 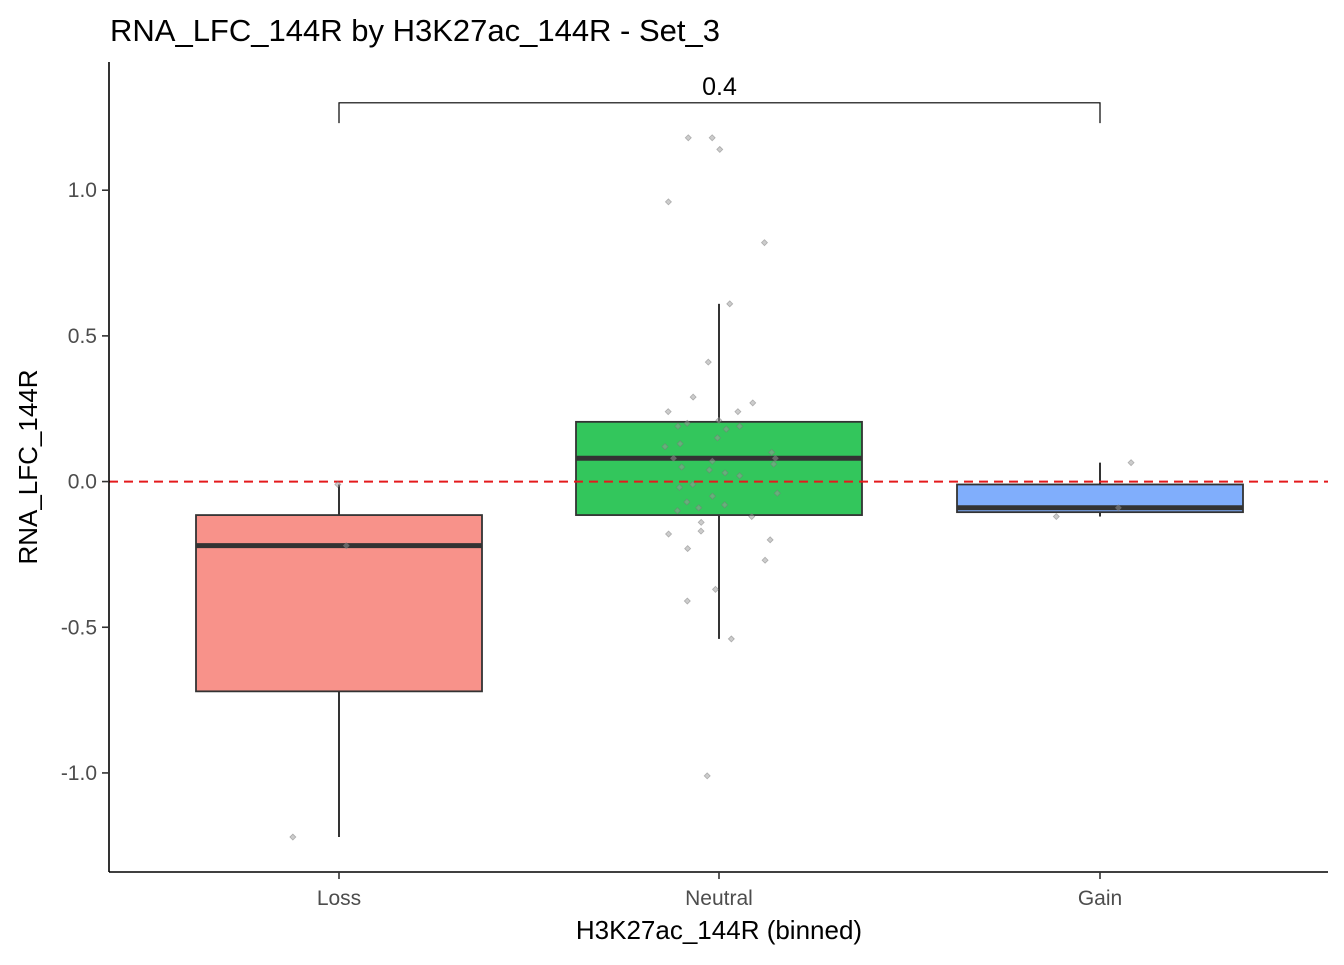 What do you see at coordinates (79, 627) in the screenshot?
I see `y-tick-label: -0.5` at bounding box center [79, 627].